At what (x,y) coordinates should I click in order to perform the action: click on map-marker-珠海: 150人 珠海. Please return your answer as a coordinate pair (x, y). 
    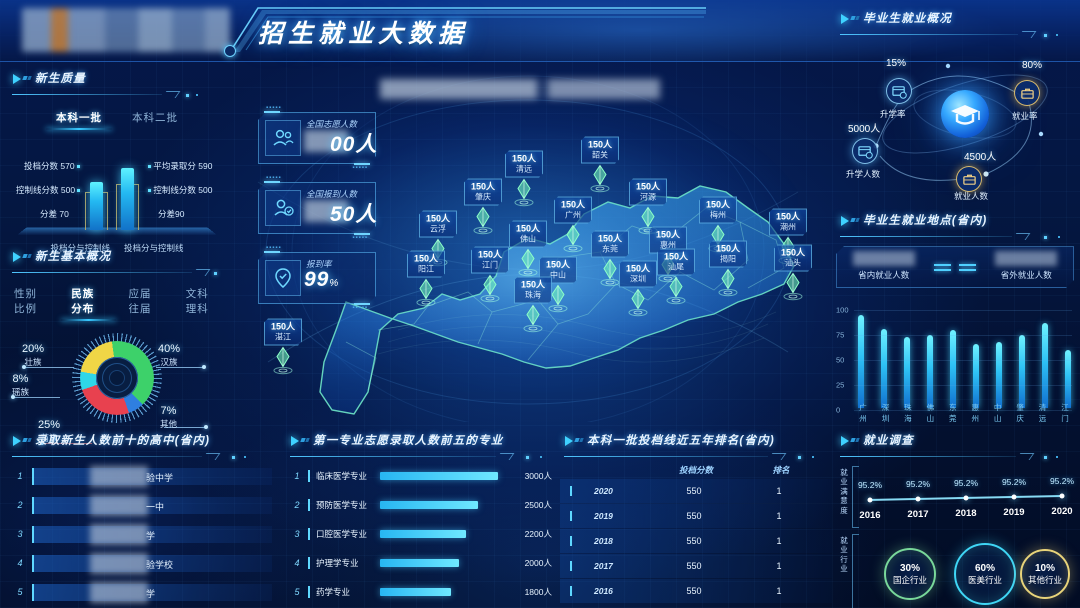
    Looking at the image, I should click on (533, 305).